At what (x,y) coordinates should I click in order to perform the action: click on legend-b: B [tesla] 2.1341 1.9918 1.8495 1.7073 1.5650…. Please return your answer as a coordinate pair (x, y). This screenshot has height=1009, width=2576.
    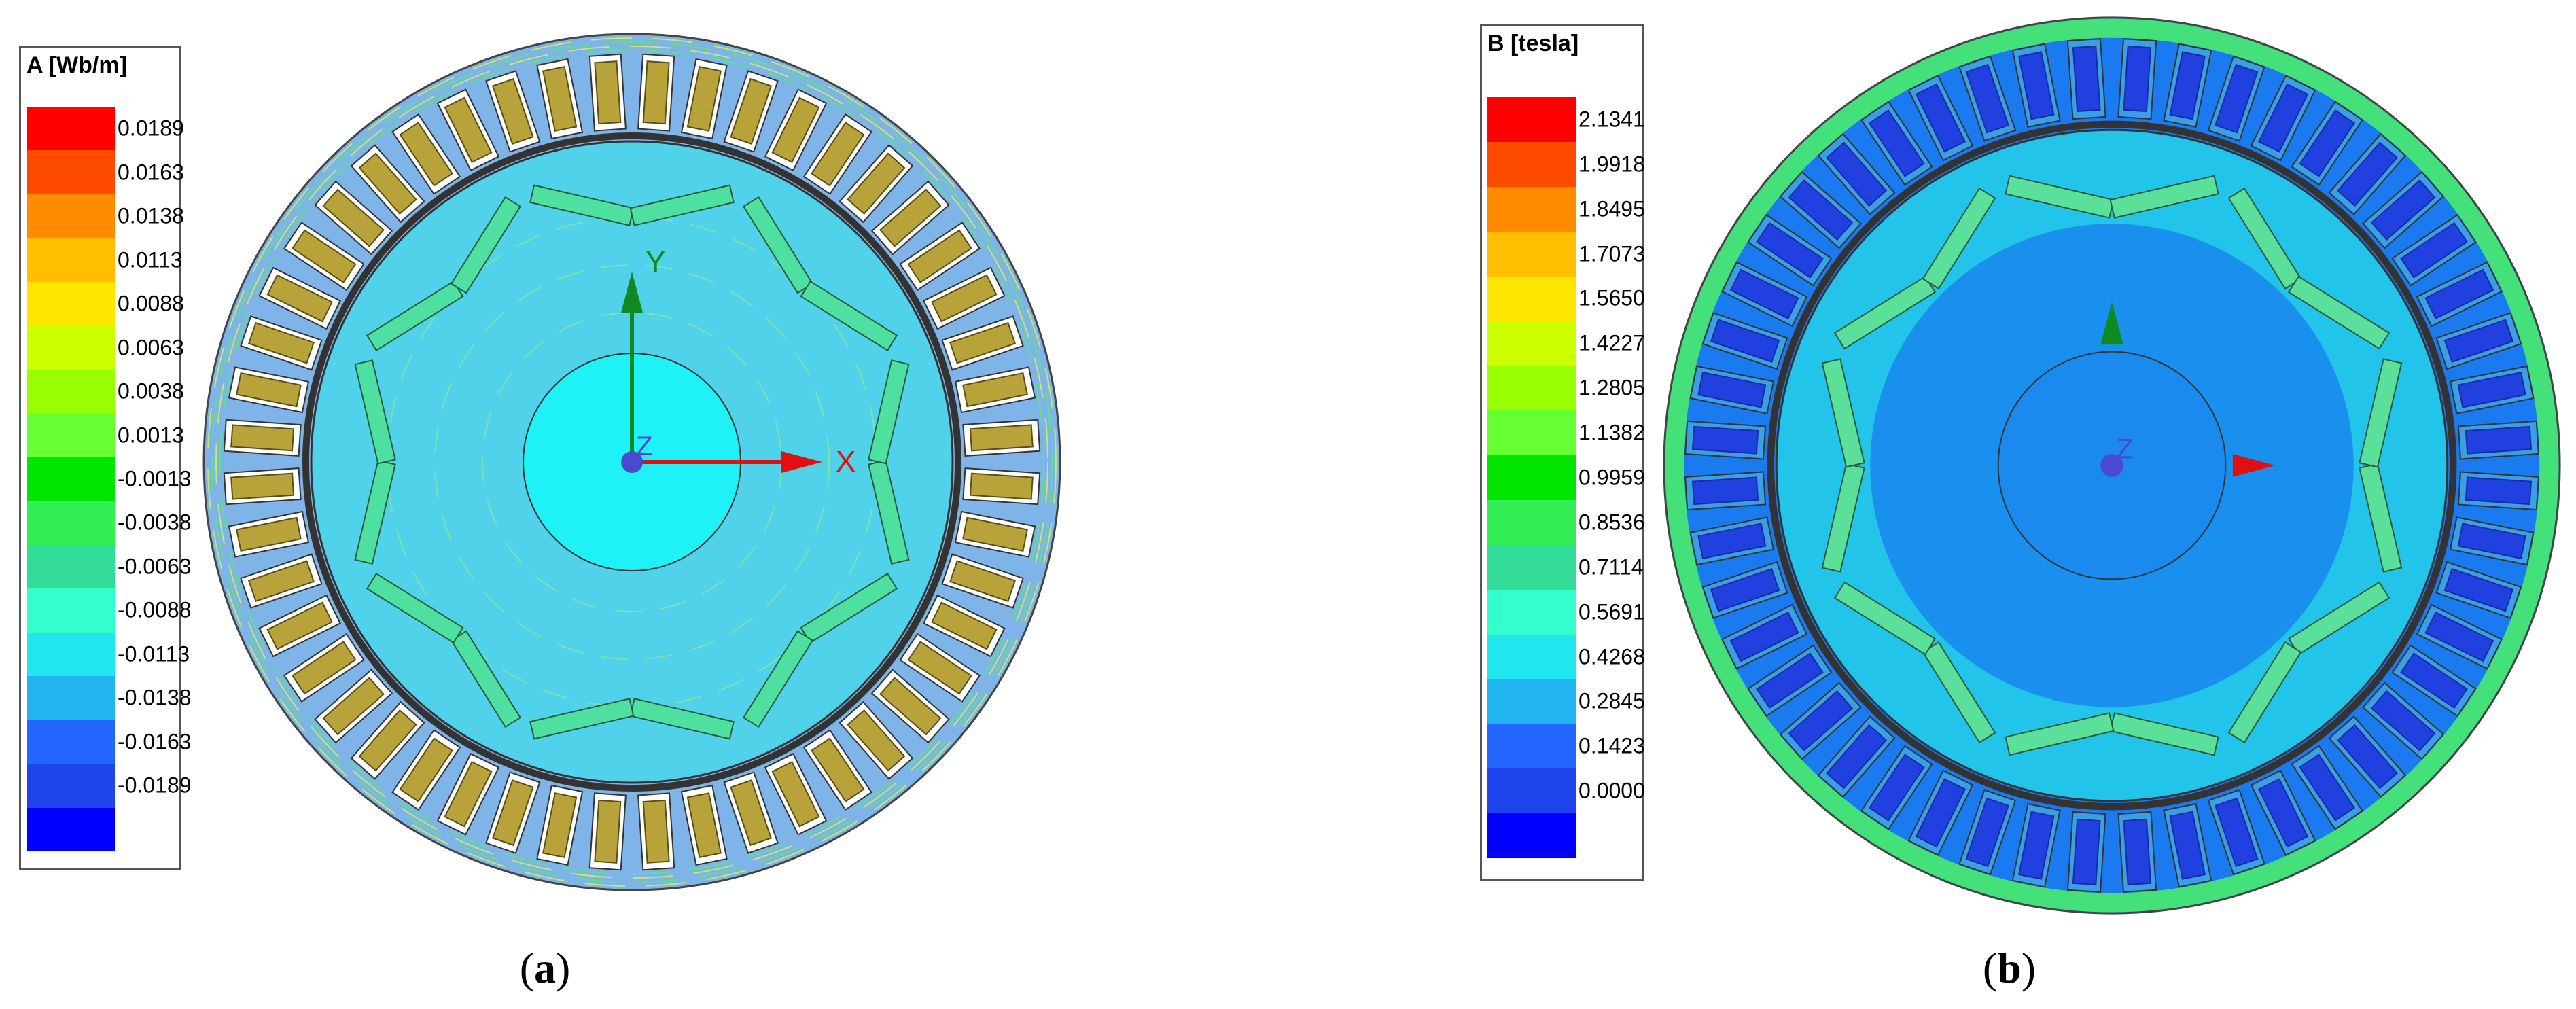
    Looking at the image, I should click on (1562, 452).